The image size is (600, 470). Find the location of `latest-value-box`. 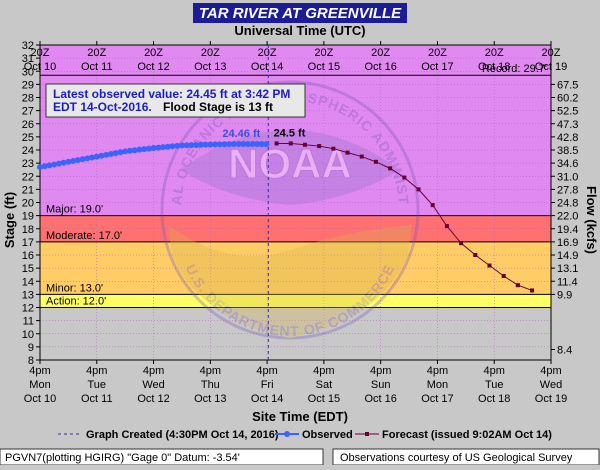

latest-value-box is located at coordinates (175, 100).